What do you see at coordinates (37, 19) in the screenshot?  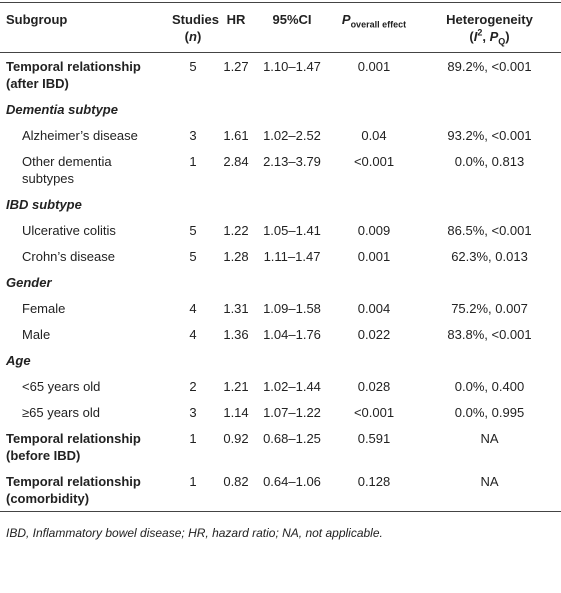 I see `header-text: Subgroup` at bounding box center [37, 19].